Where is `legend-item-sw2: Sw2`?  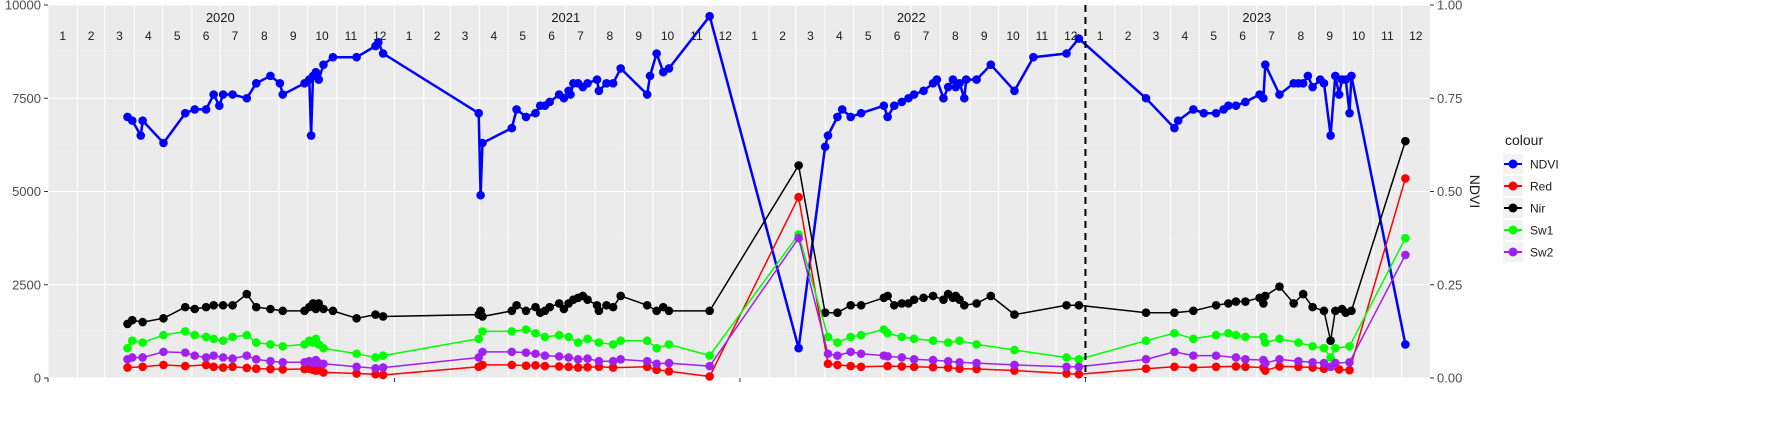 legend-item-sw2: Sw2 is located at coordinates (1528, 252).